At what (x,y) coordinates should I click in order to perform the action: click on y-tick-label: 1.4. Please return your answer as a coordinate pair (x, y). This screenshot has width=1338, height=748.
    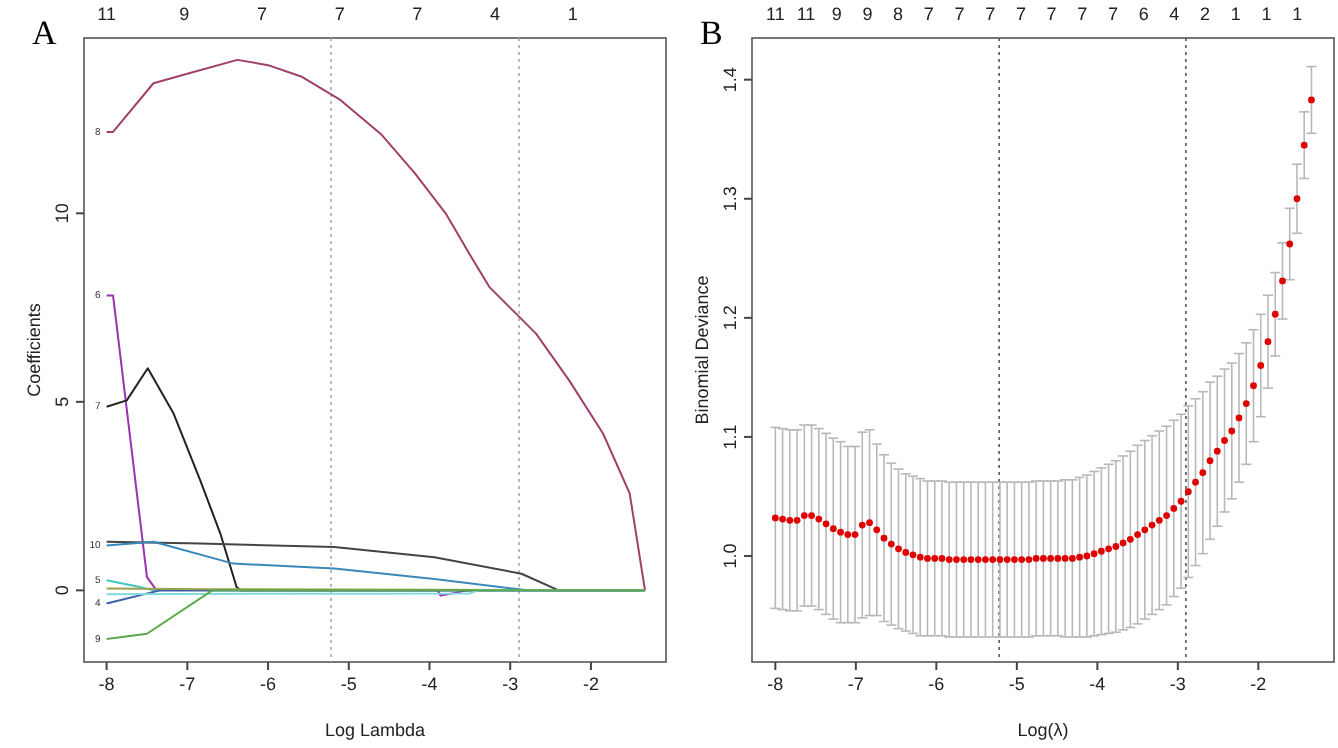
    Looking at the image, I should click on (730, 80).